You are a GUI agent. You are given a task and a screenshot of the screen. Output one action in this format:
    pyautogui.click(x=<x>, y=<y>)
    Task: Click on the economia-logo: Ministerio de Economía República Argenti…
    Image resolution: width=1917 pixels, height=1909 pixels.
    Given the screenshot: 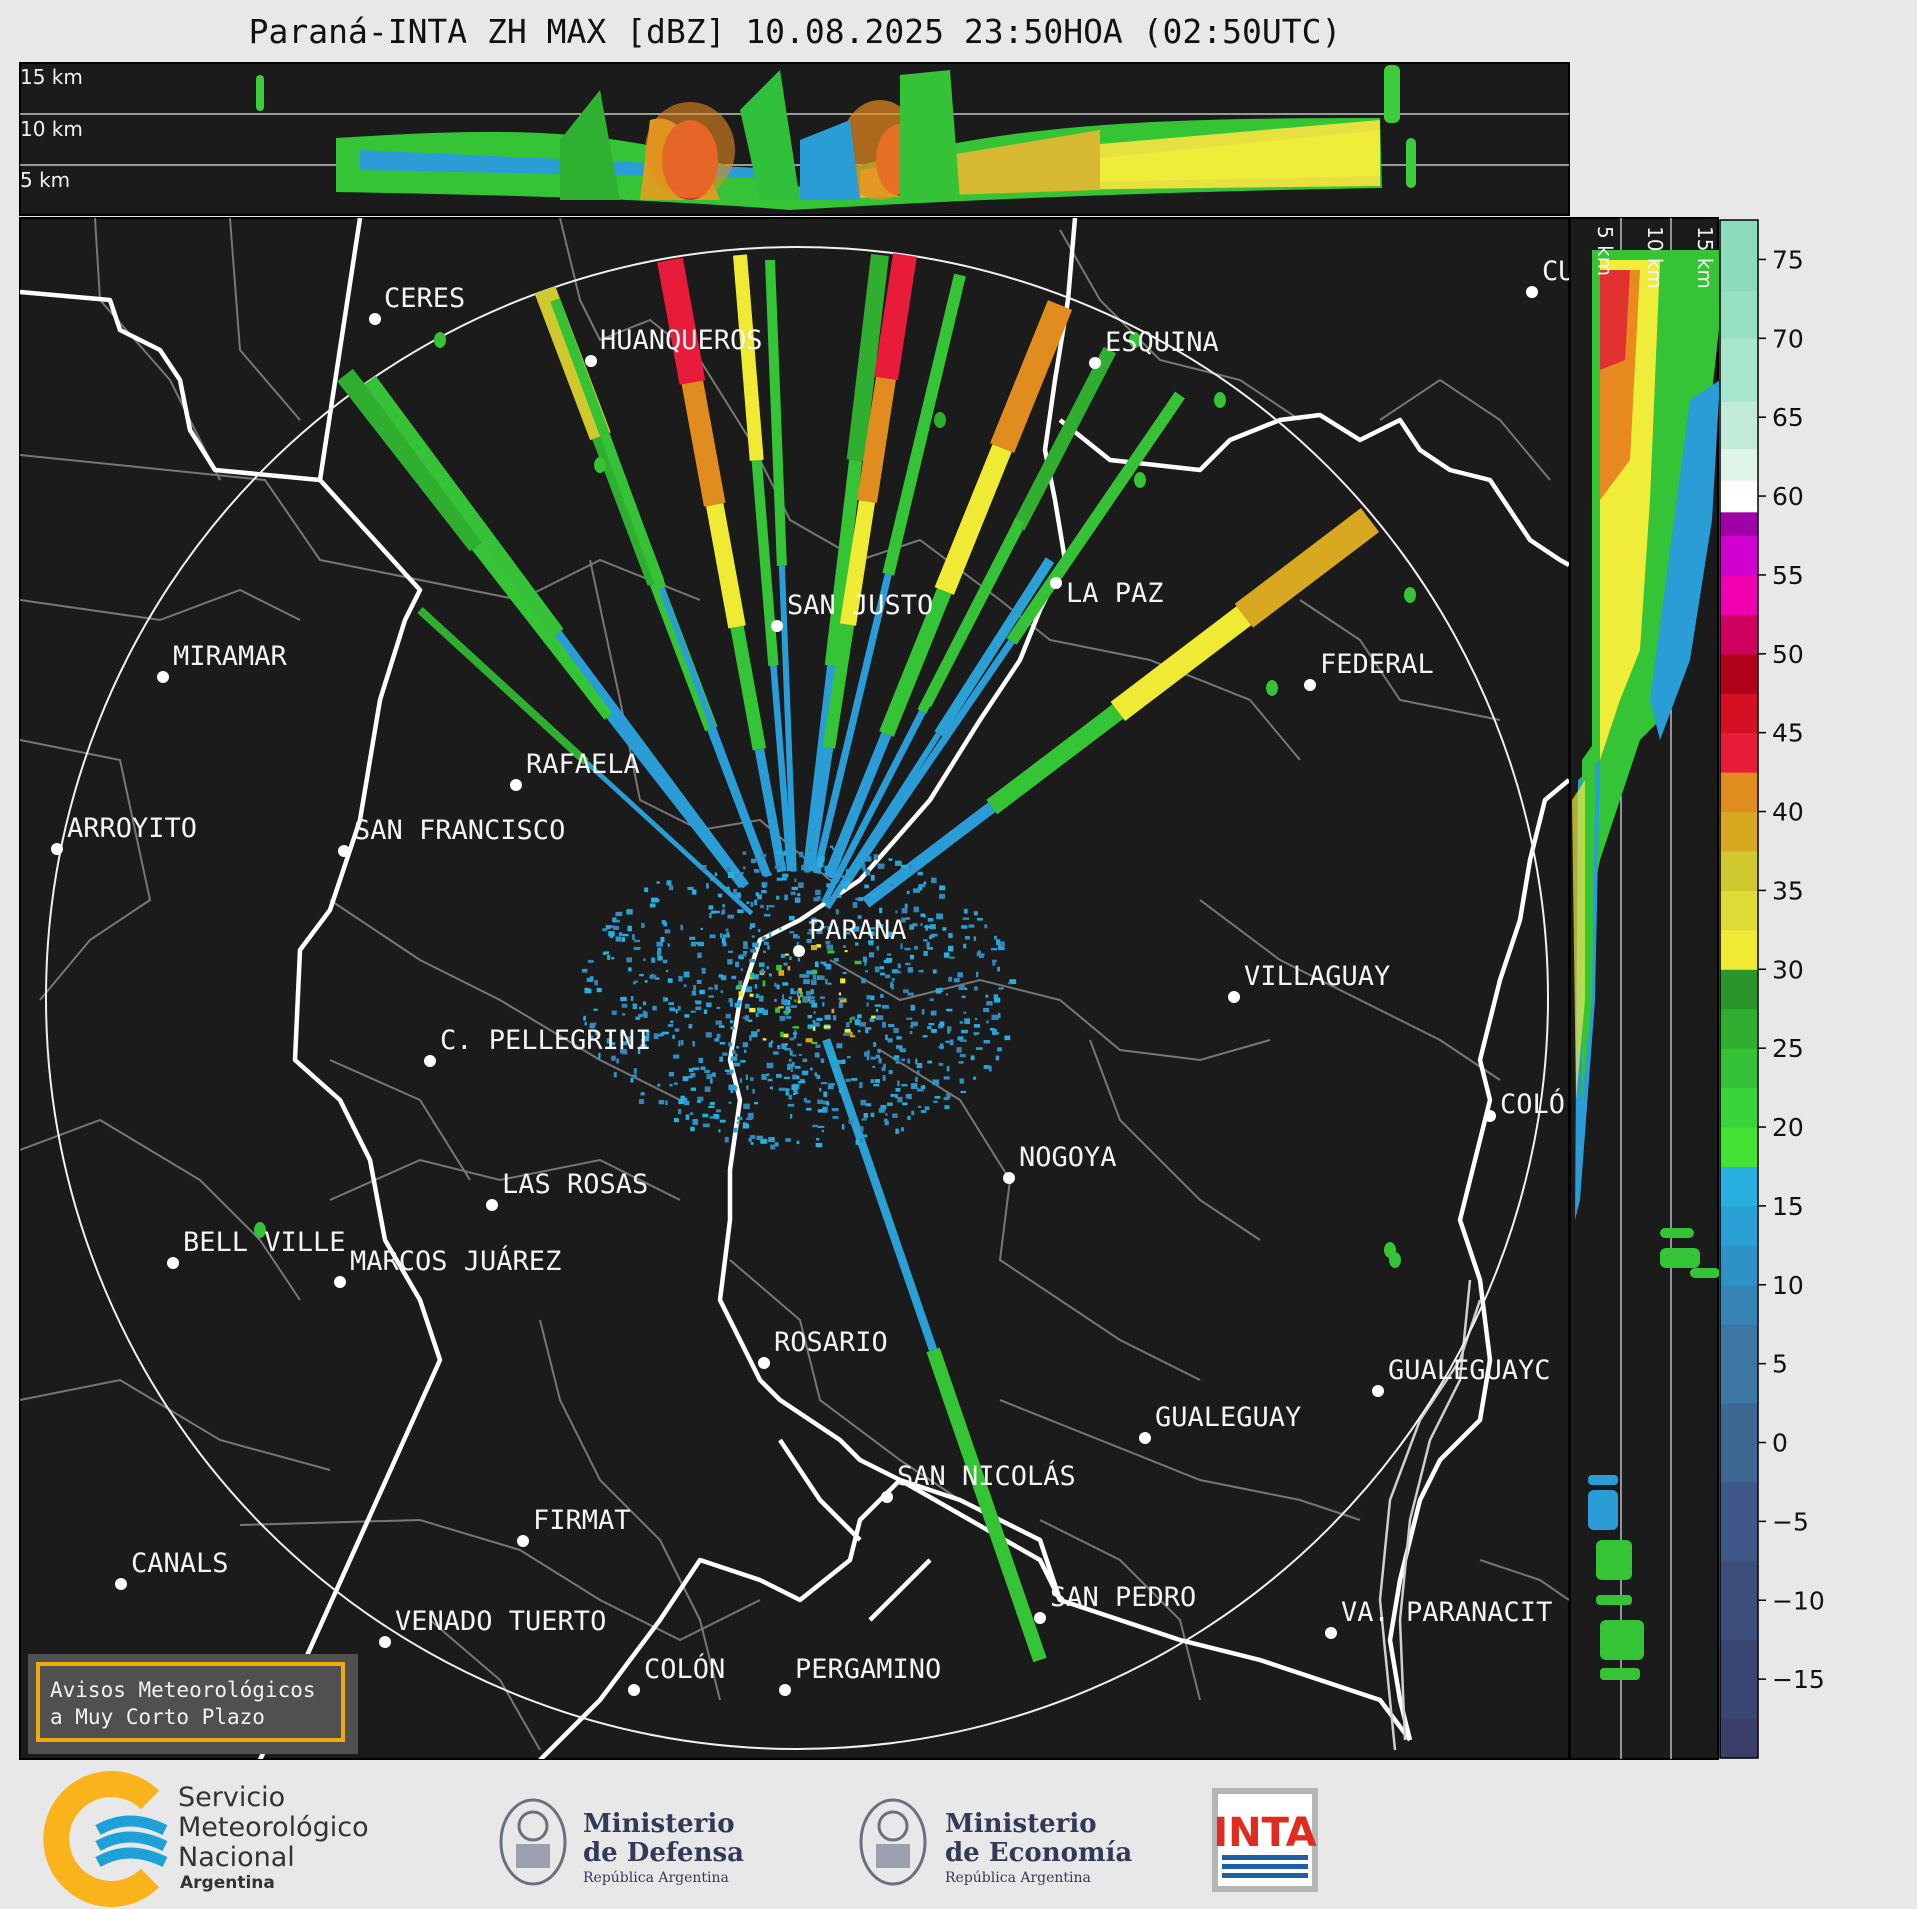 What is the action you would take?
    pyautogui.click(x=995, y=1842)
    